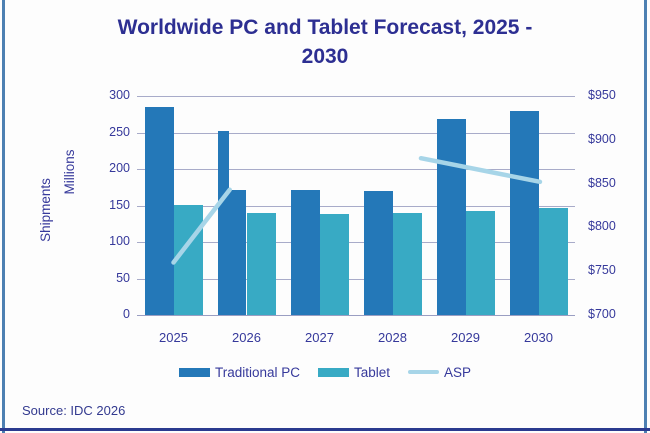 The height and width of the screenshot is (433, 650). Describe the element at coordinates (319, 337) in the screenshot. I see `x-tick-label-2027: 2027` at that location.